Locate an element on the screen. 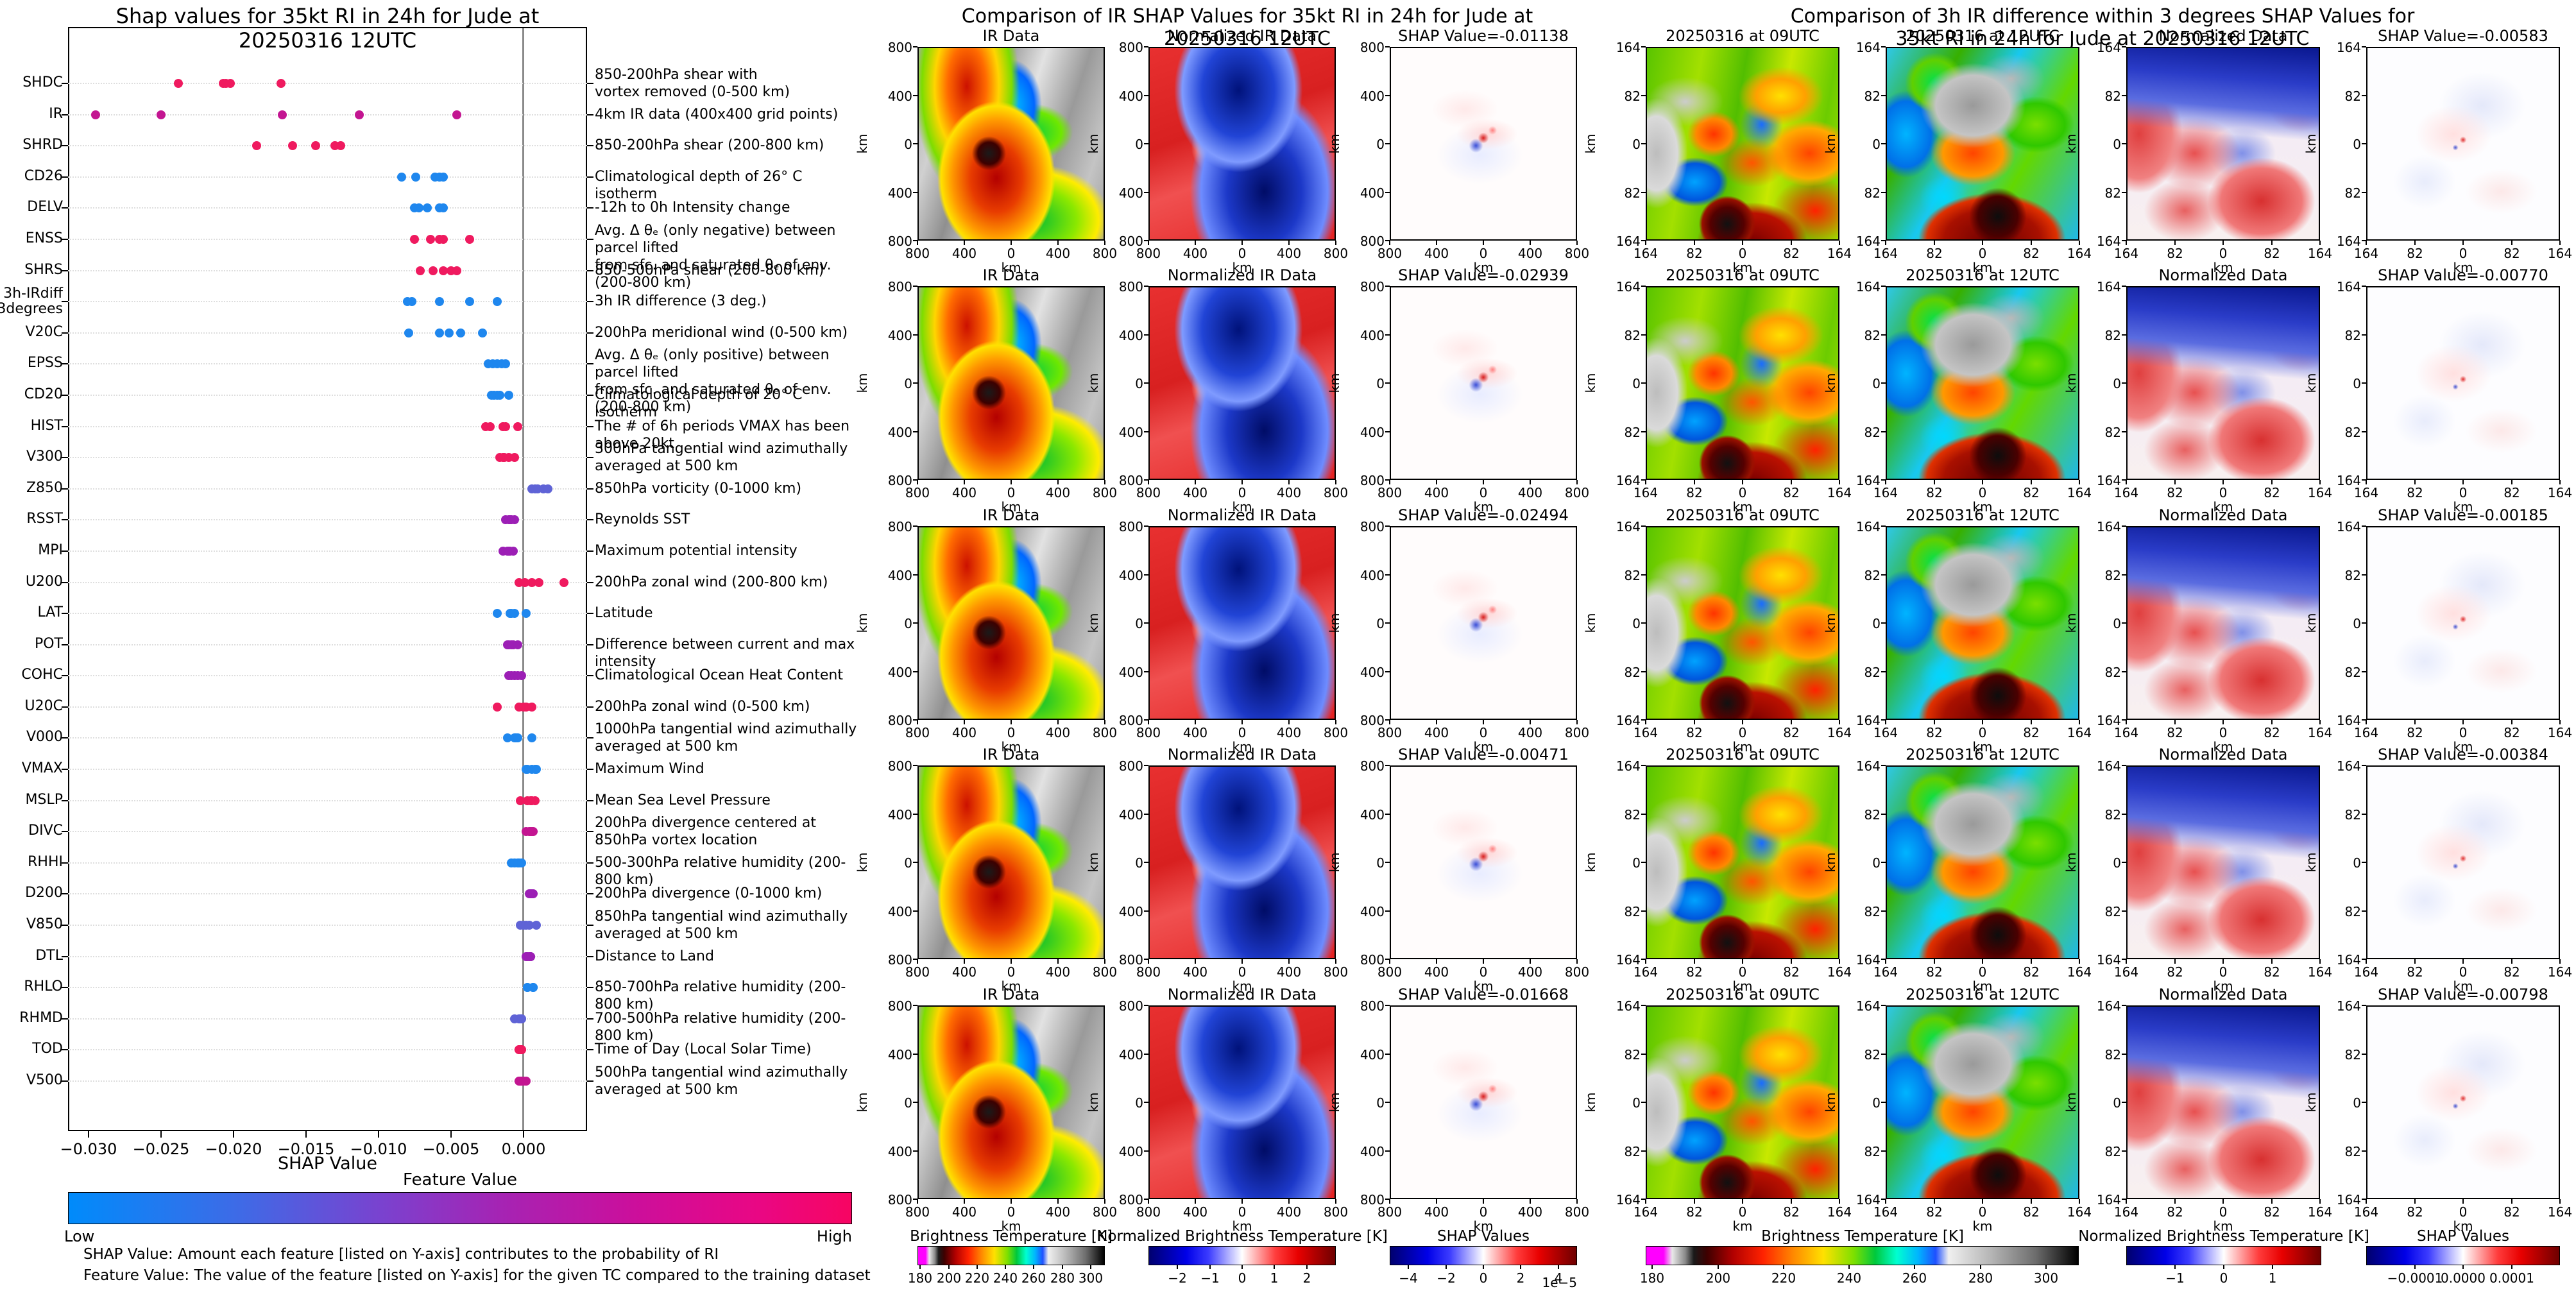 The image size is (2576, 1289). map-colorbar-tick-label: 260 is located at coordinates (1915, 1278).